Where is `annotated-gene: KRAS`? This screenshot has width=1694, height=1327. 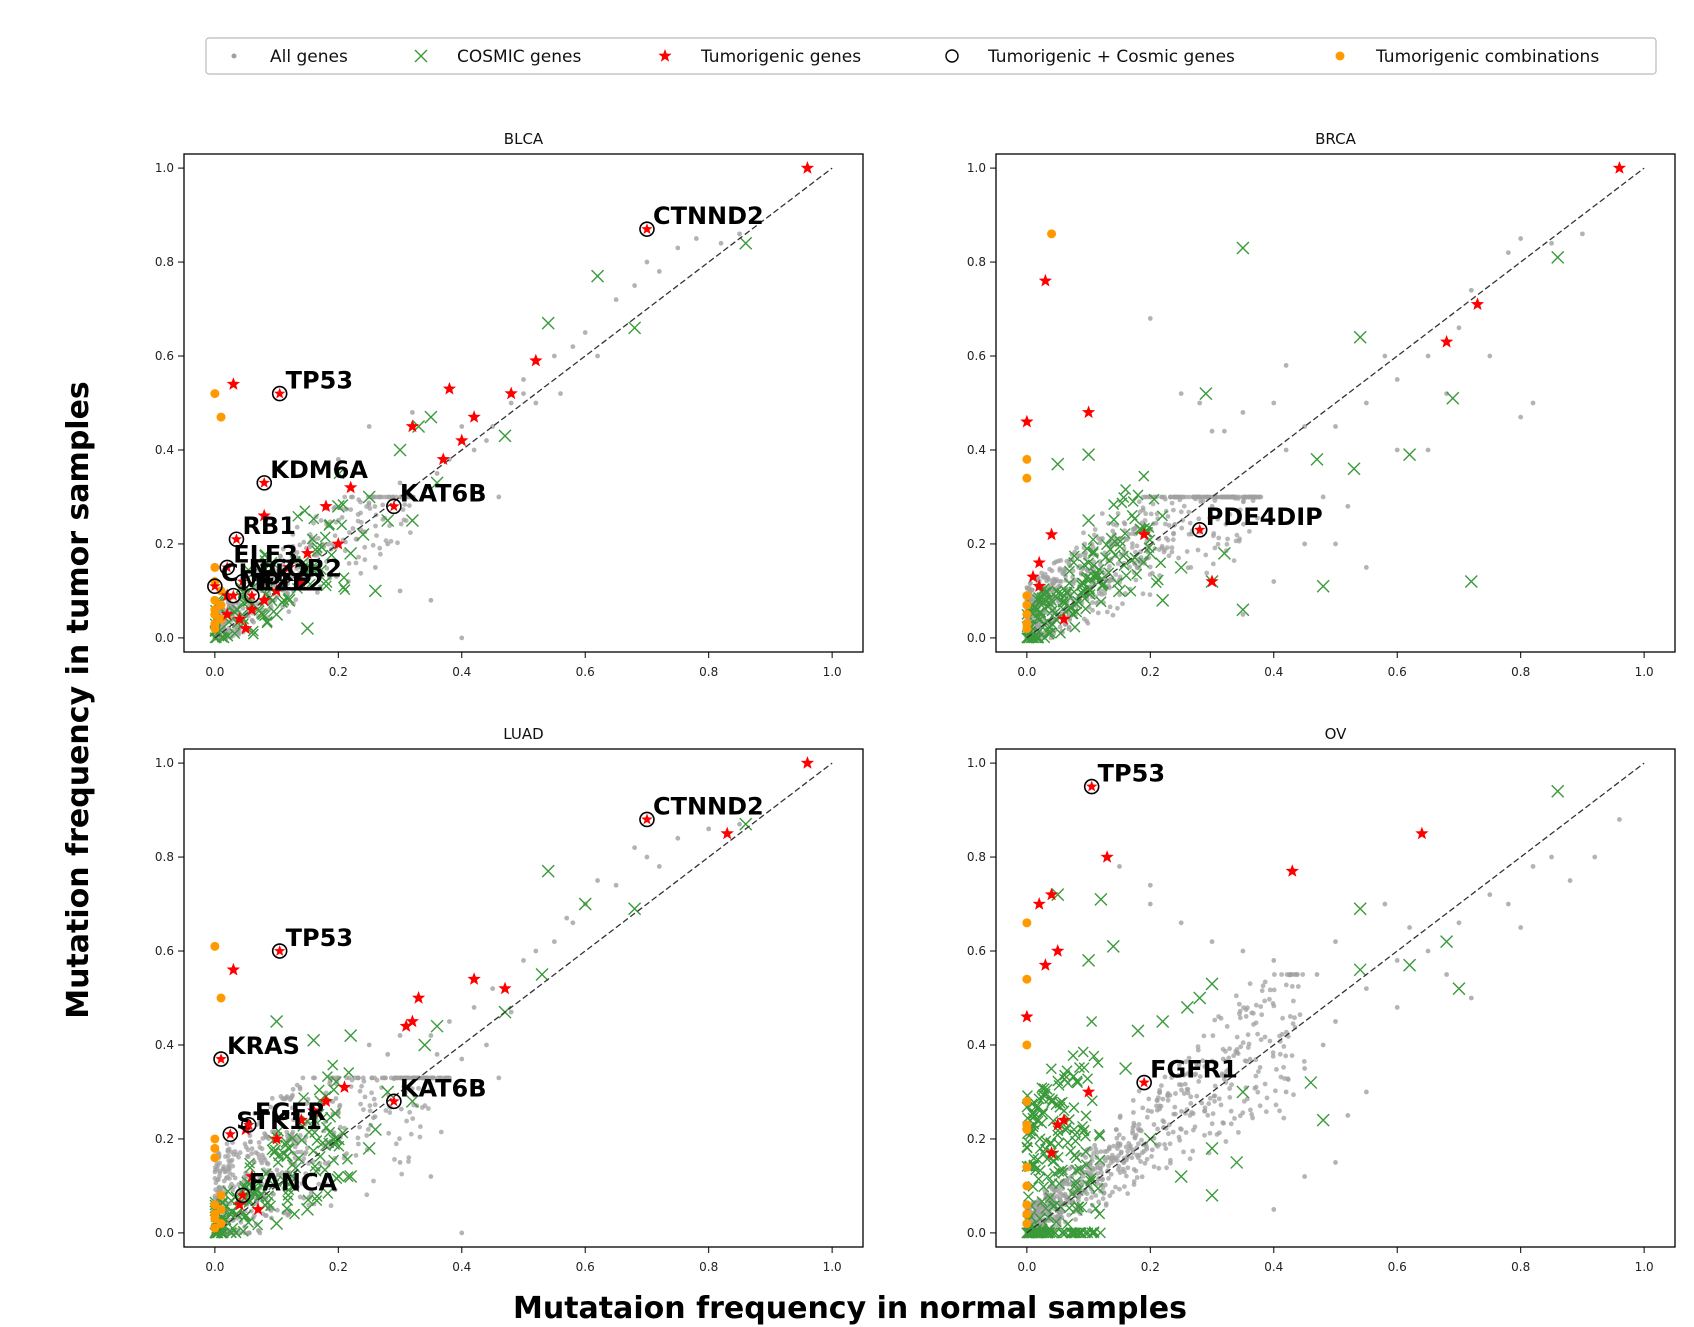 annotated-gene: KRAS is located at coordinates (256, 1049).